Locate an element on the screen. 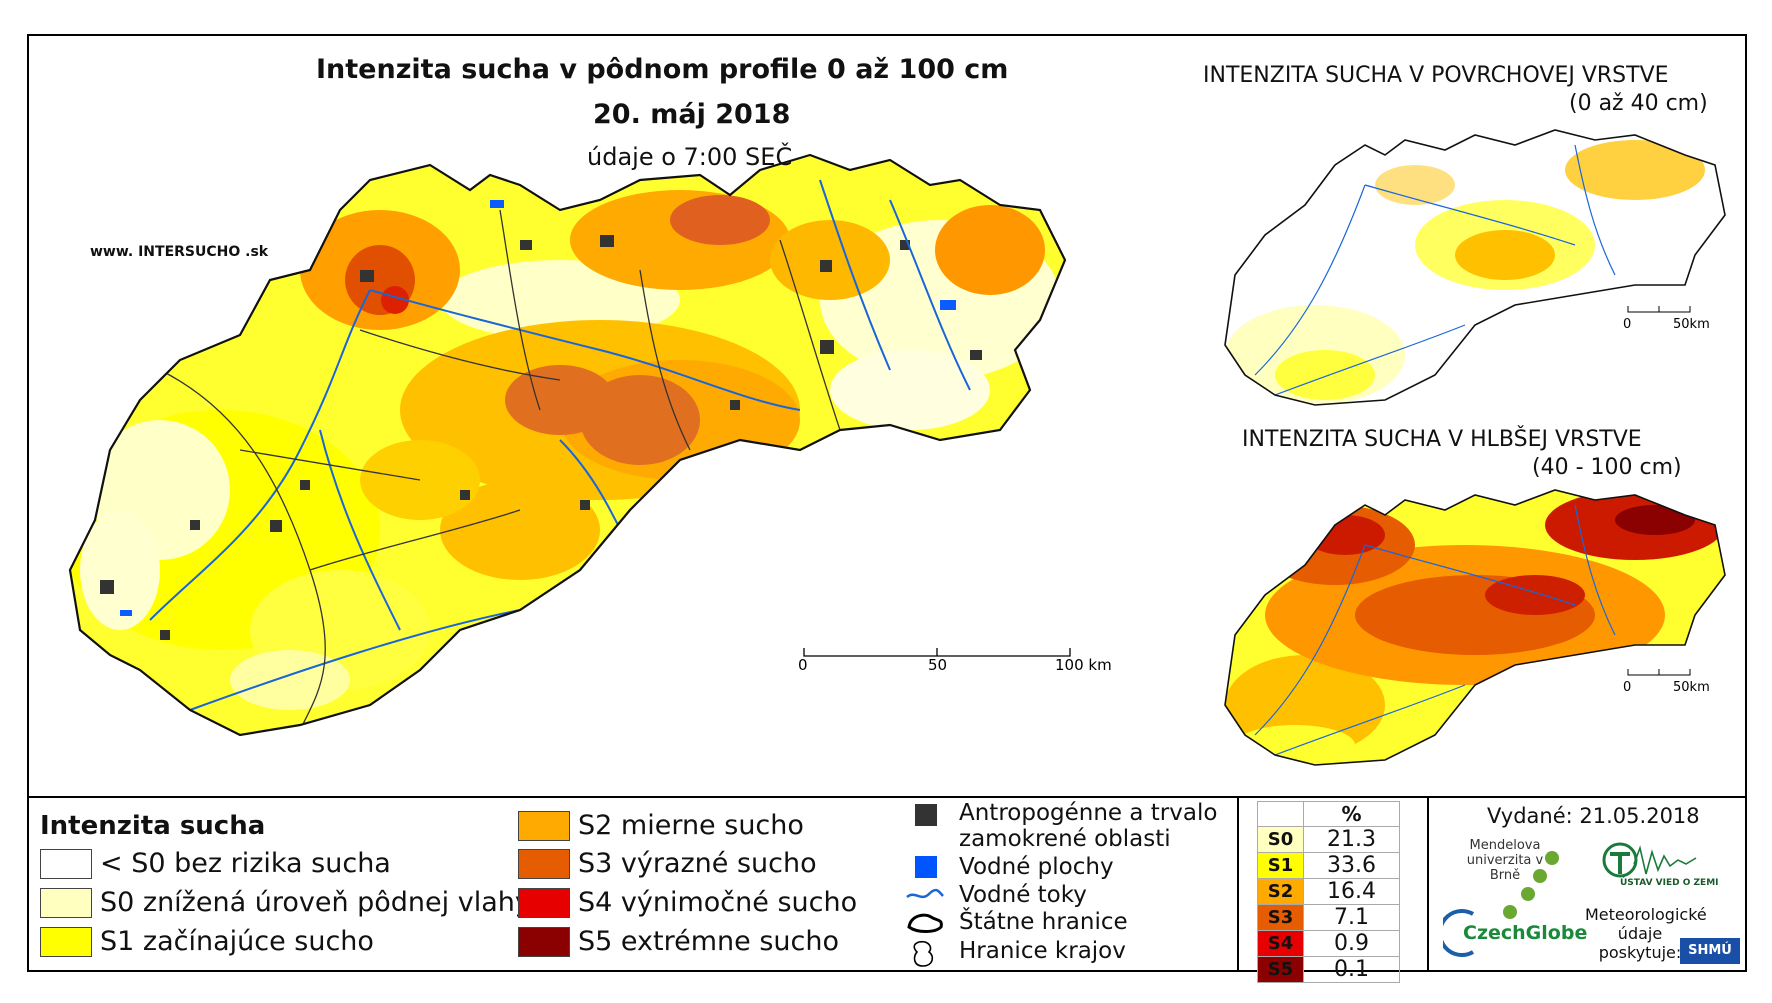 The image size is (1772, 1003). legend-class-s3-label: S3 výrazné sucho is located at coordinates (697, 863).